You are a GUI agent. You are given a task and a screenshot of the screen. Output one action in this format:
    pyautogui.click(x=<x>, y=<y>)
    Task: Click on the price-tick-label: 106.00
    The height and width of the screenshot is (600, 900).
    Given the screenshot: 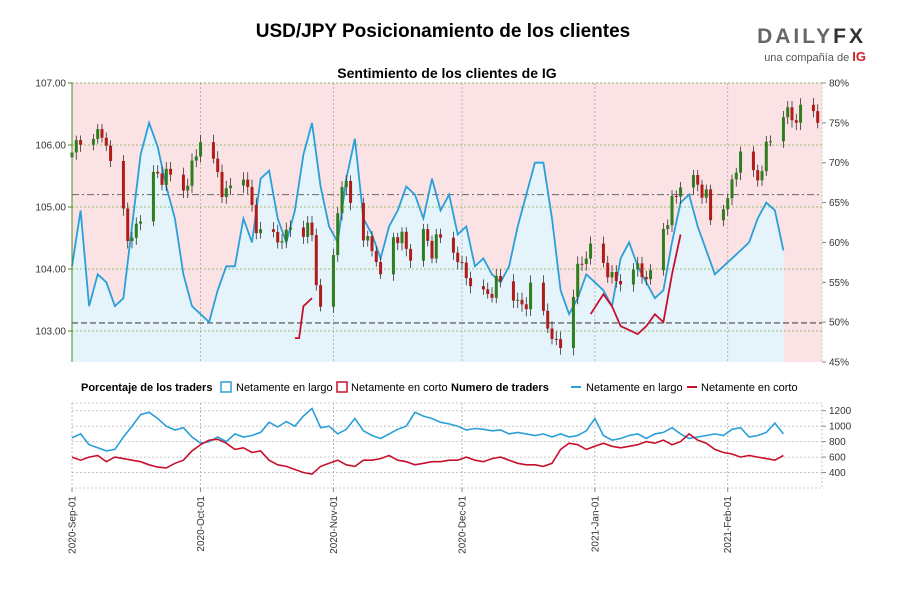 What is the action you would take?
    pyautogui.click(x=50, y=146)
    